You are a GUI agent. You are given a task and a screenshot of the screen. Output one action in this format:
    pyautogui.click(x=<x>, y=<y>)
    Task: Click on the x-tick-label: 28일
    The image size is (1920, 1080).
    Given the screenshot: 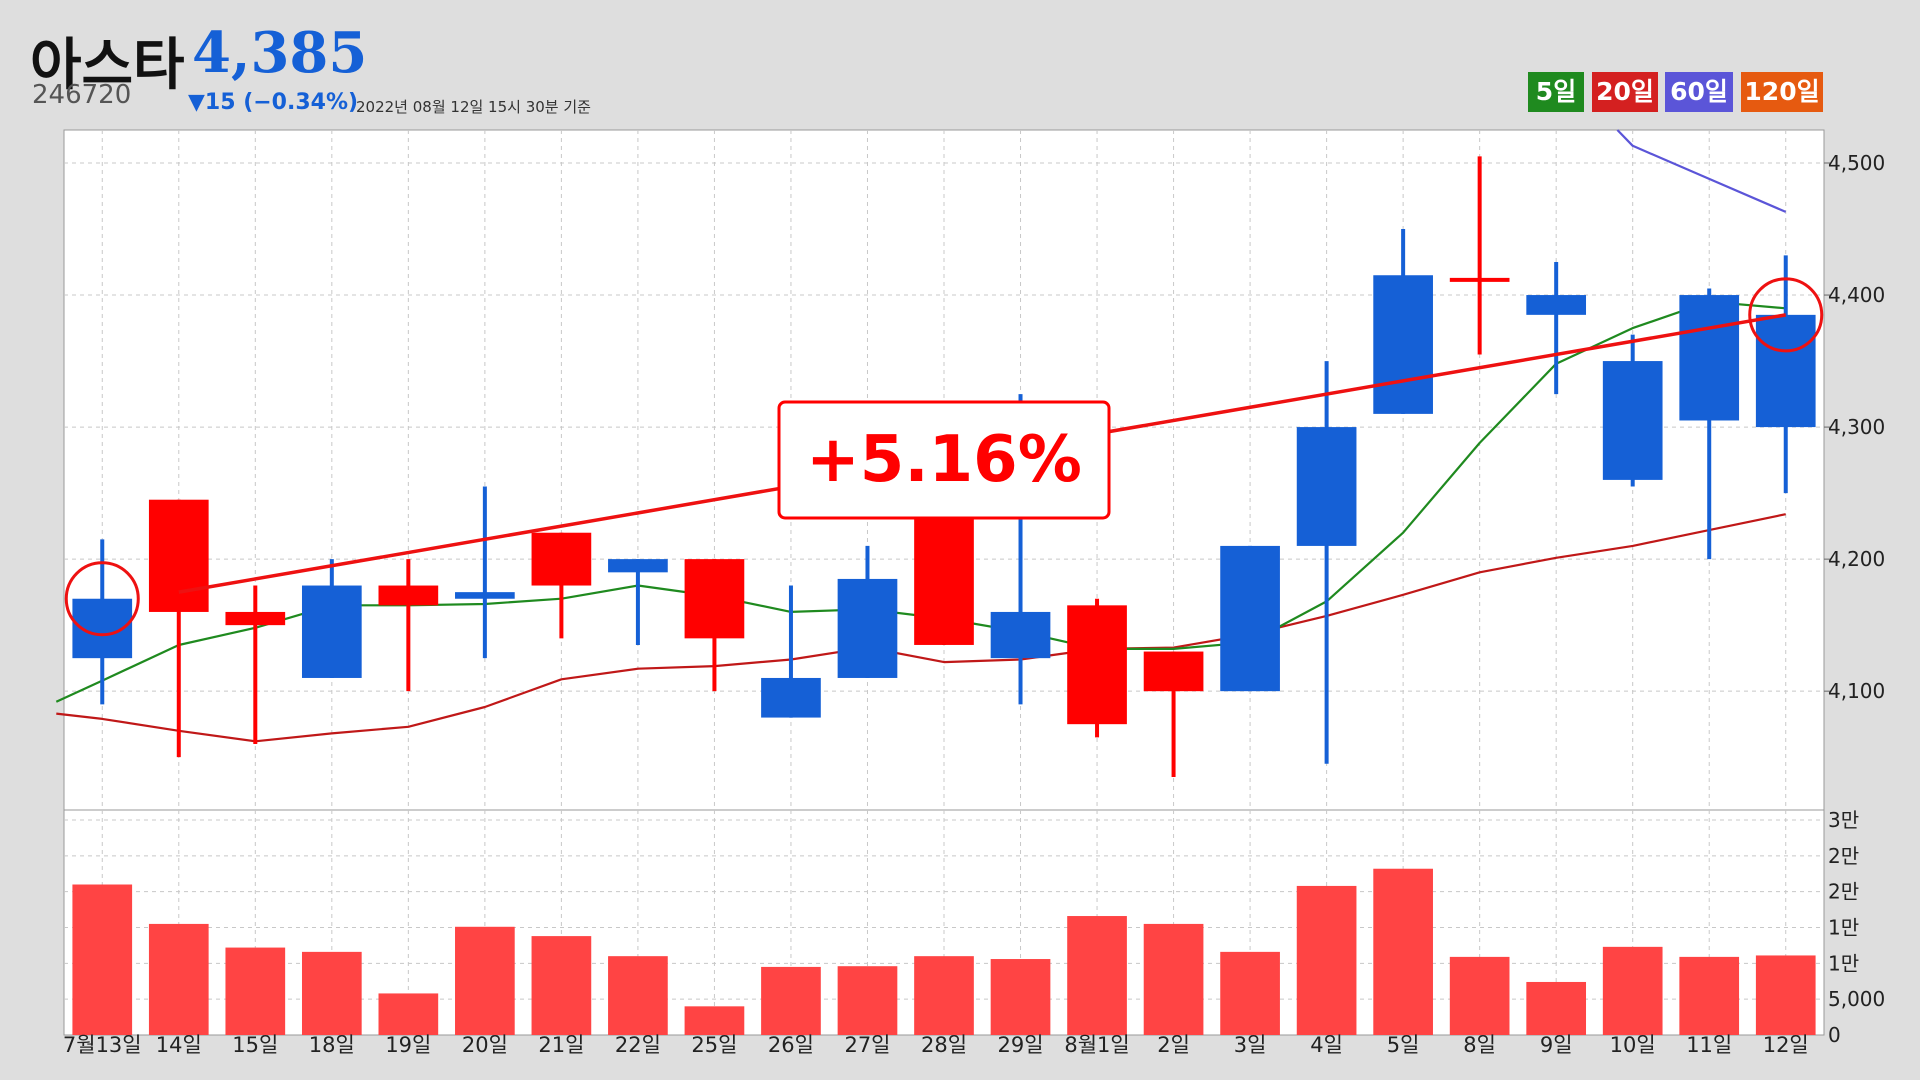 What is the action you would take?
    pyautogui.click(x=944, y=1045)
    